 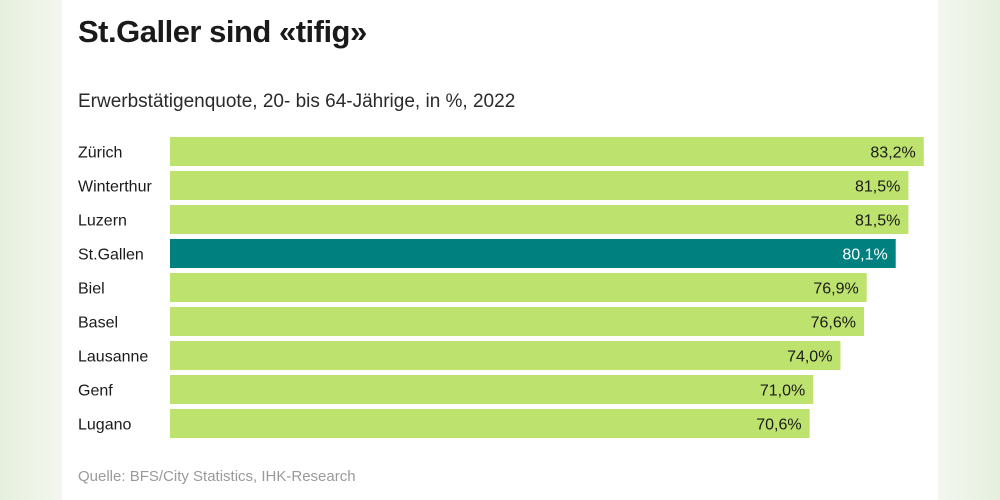 What do you see at coordinates (778, 425) in the screenshot?
I see `value-label-lugano: 70,6%` at bounding box center [778, 425].